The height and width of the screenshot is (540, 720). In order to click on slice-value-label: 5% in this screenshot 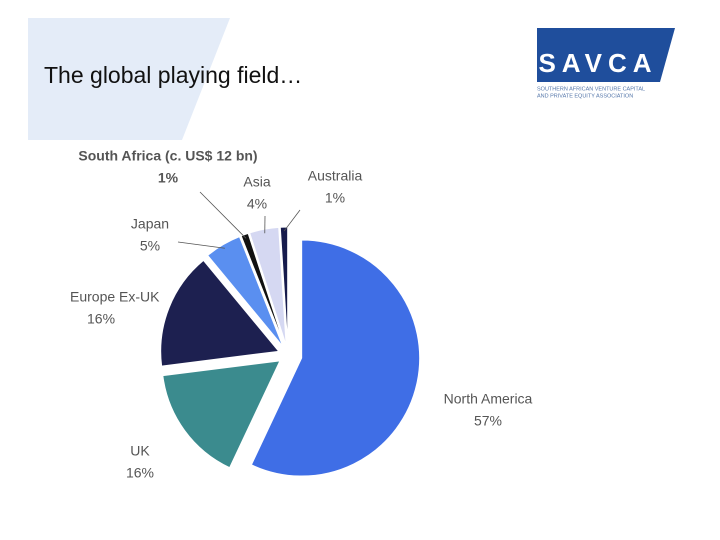, I will do `click(150, 246)`.